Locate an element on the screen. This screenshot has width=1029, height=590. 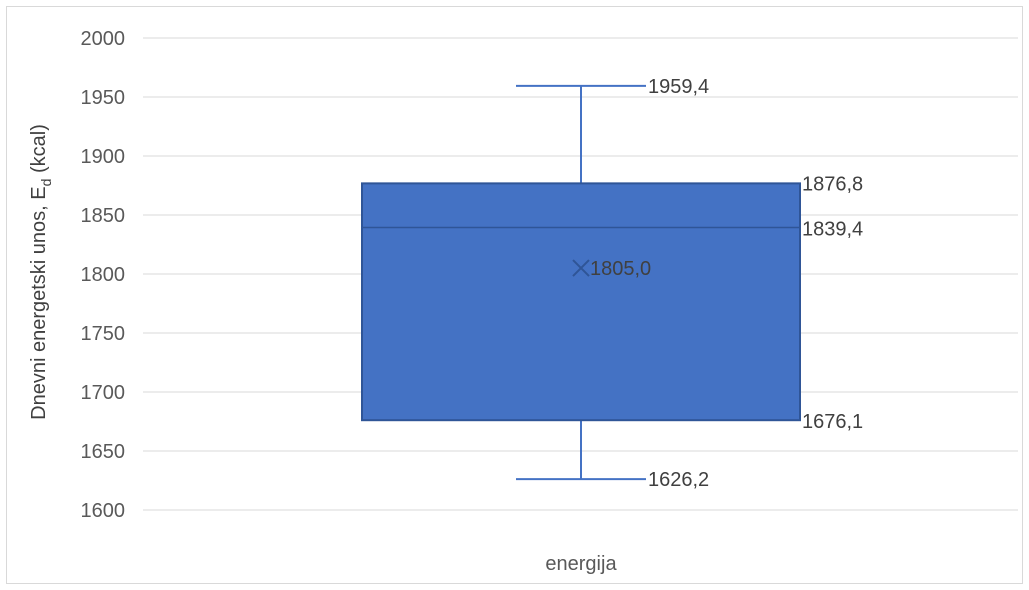
y-tick-label: 1600 is located at coordinates (103, 511).